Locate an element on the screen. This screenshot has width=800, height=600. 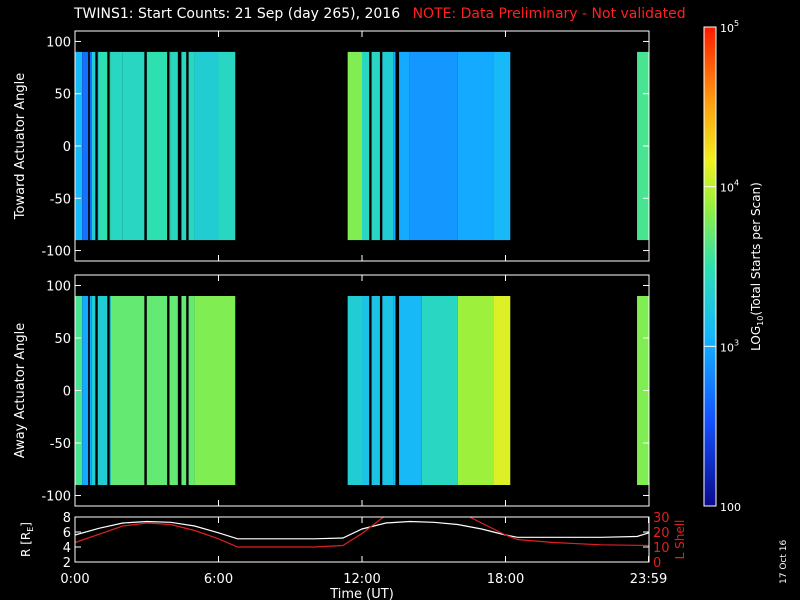
y-axis-label-sub: E is located at coordinates (30, 529).